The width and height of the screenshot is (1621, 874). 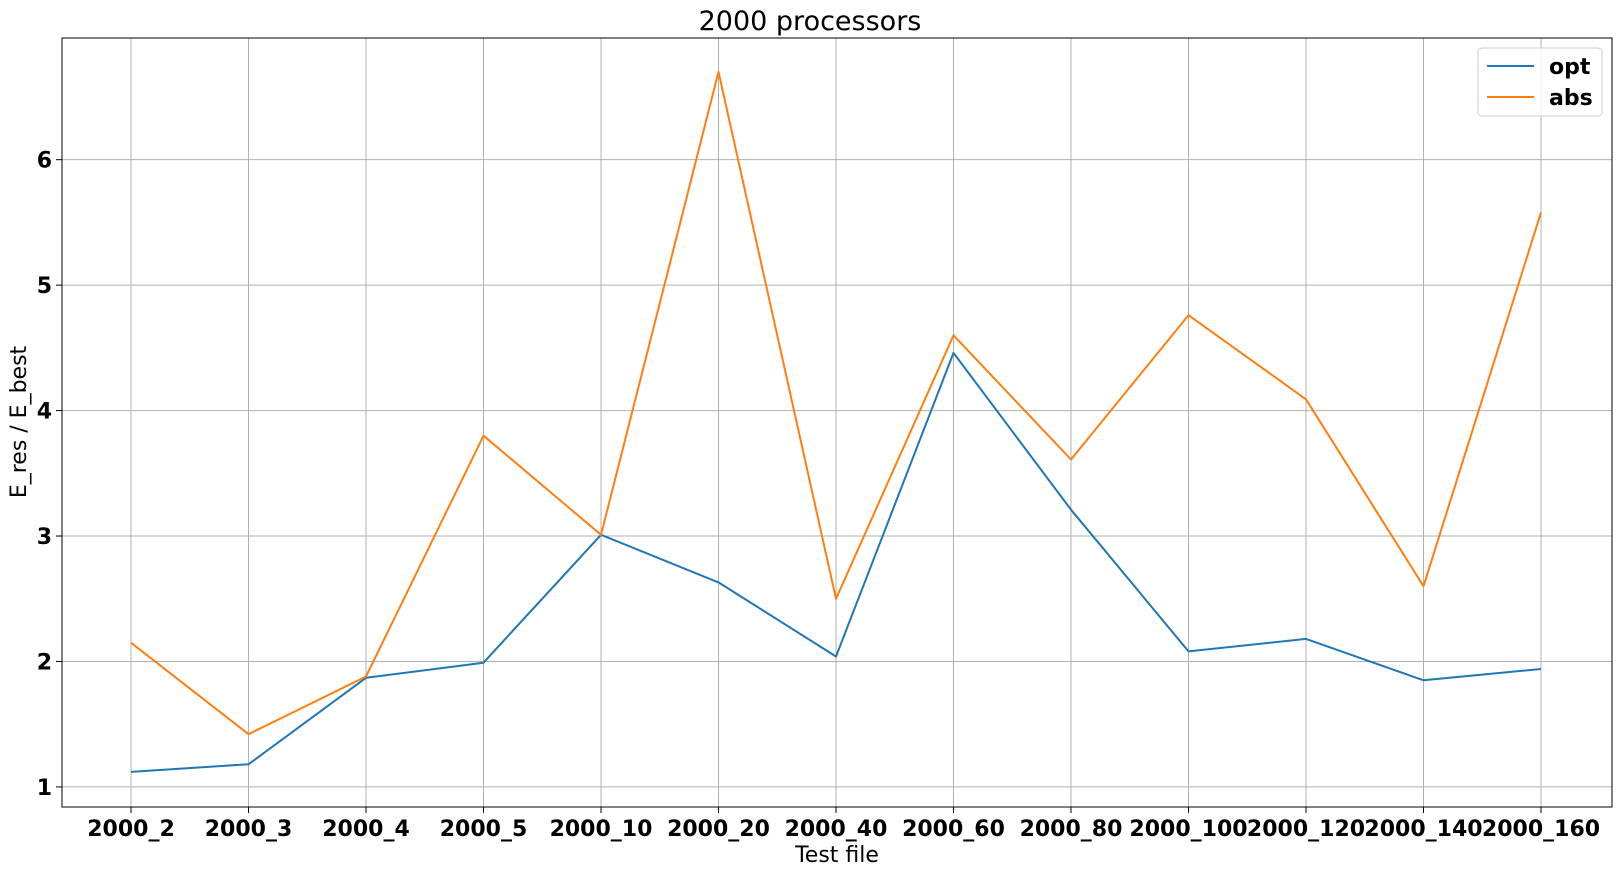 I want to click on x-tick-label: 2000_4, so click(x=366, y=829).